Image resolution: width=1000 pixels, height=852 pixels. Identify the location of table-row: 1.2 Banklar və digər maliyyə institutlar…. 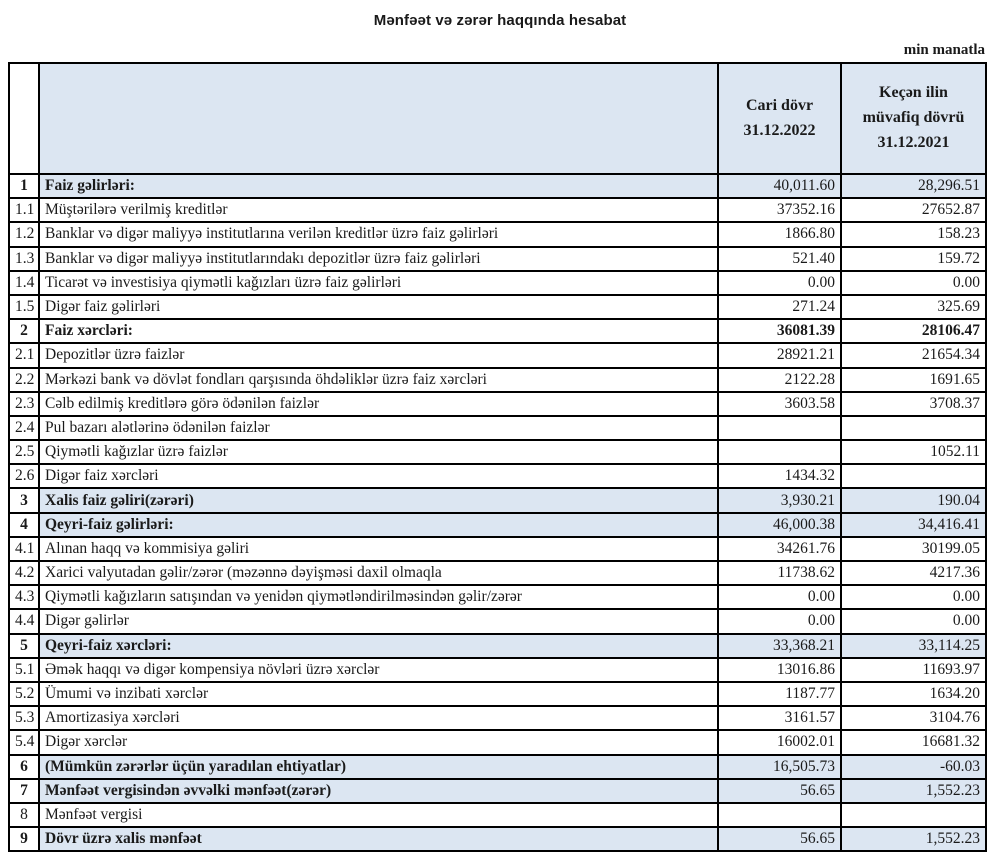
(497, 234).